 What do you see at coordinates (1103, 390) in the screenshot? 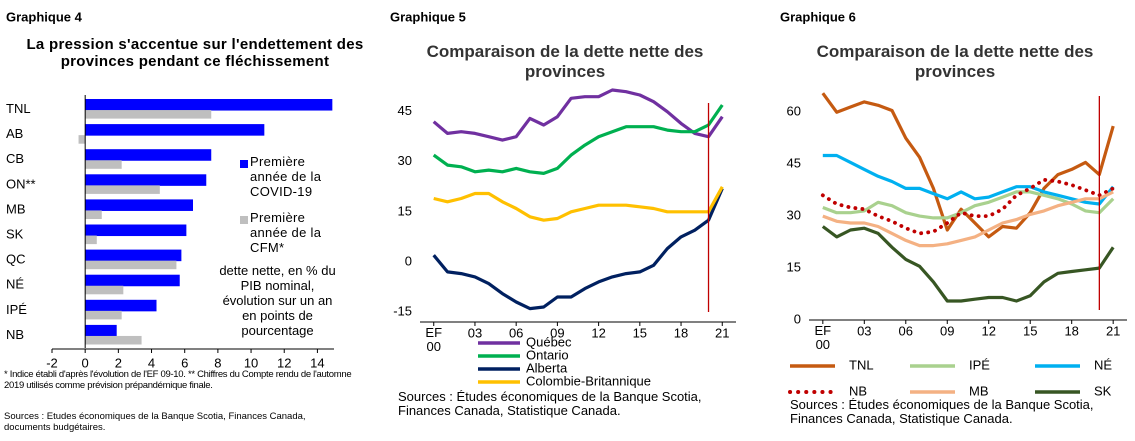
I see `legend-label: SK` at bounding box center [1103, 390].